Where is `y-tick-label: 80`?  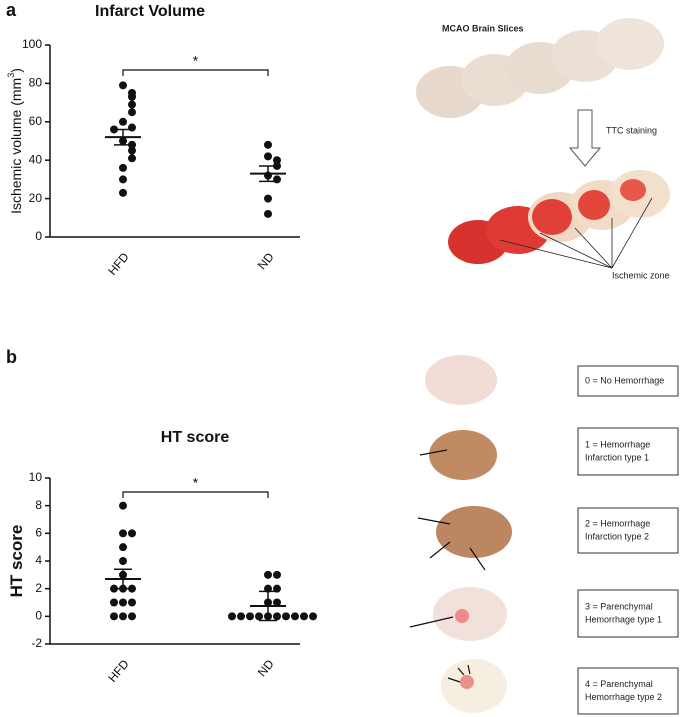 y-tick-label: 80 is located at coordinates (36, 83).